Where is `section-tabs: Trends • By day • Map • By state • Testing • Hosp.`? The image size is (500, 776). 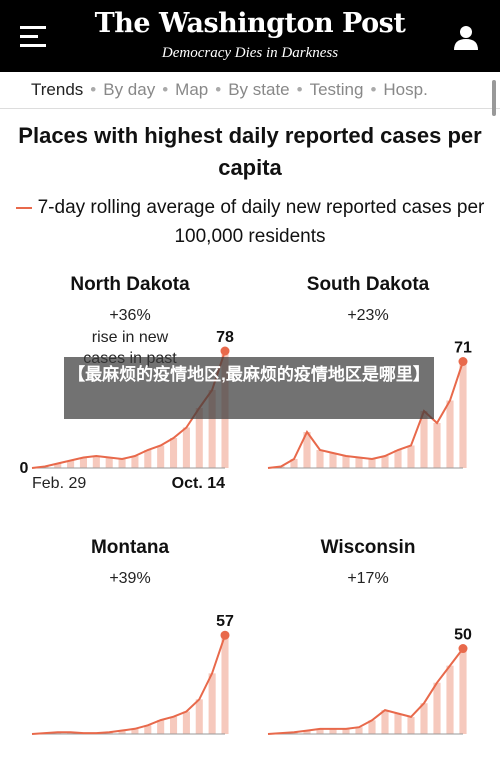
section-tabs: Trends • By day • Map • By state • Testing • Hosp. is located at coordinates (250, 90).